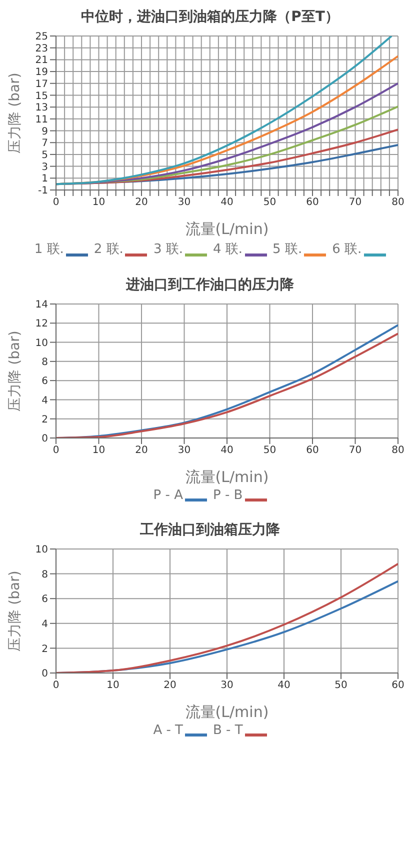  Describe the element at coordinates (210, 530) in the screenshot. I see `chart-title: 工作油口到油箱压力降` at that location.